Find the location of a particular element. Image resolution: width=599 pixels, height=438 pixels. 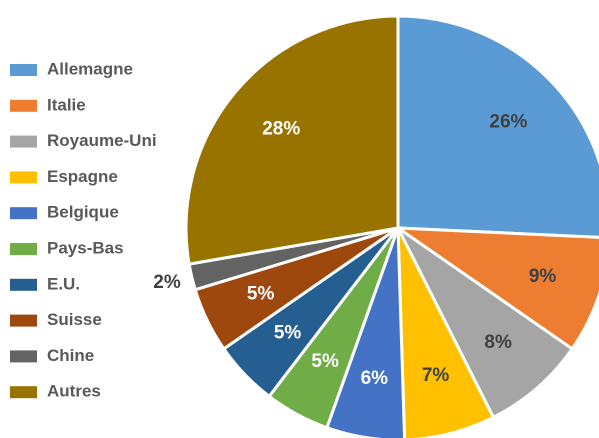

legend-label: Chine is located at coordinates (70, 355).